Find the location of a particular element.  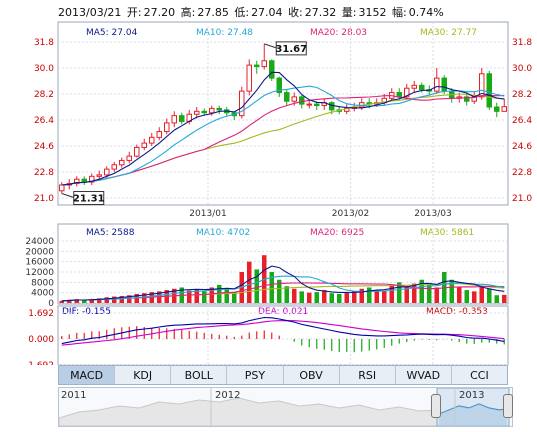

max-annotation-leader is located at coordinates (270, 46).